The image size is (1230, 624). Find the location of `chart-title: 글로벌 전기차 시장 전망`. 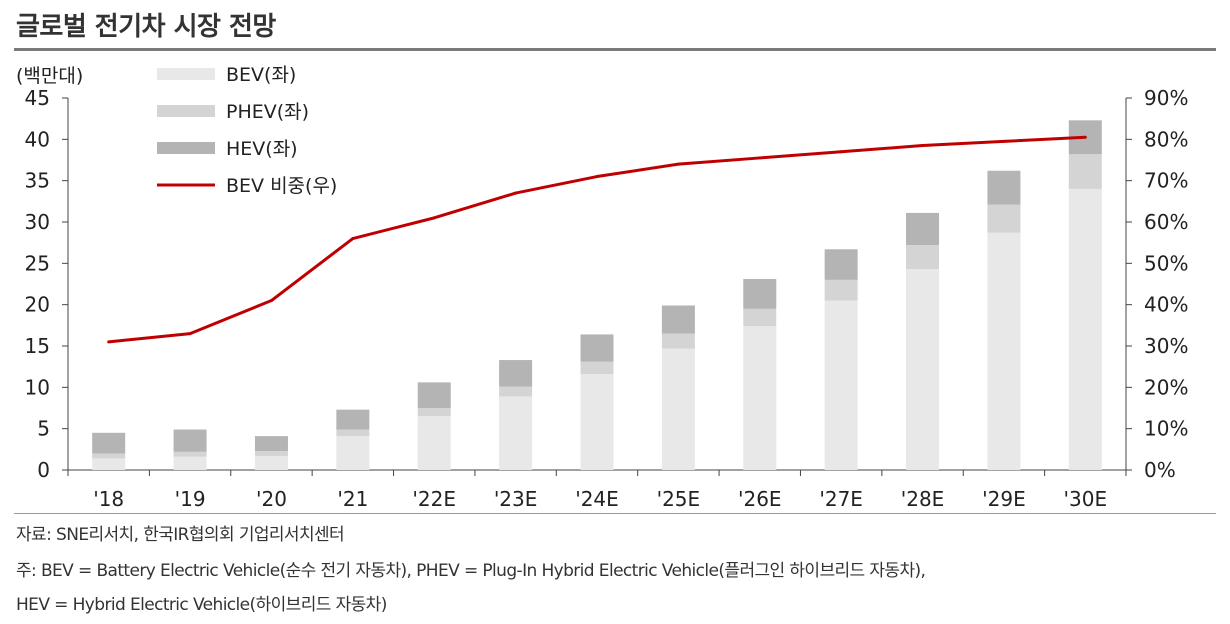

chart-title: 글로벌 전기차 시장 전망 is located at coordinates (146, 27).